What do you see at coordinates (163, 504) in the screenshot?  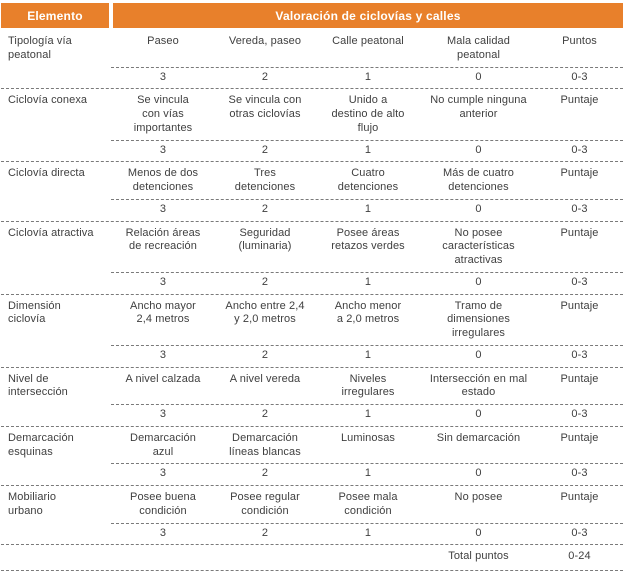 I see `option-cell: Posee buena condición` at bounding box center [163, 504].